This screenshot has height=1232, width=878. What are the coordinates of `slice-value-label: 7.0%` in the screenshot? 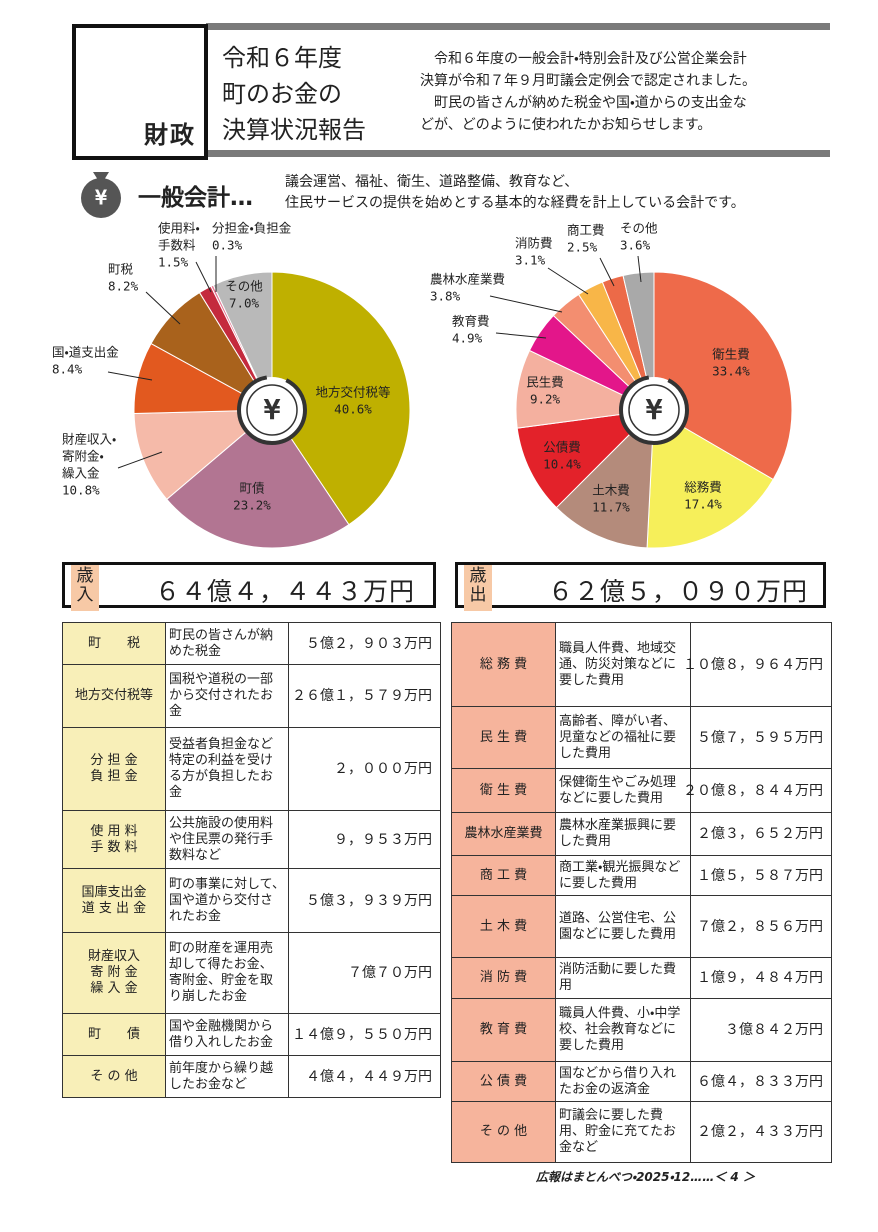 It's located at (244, 303).